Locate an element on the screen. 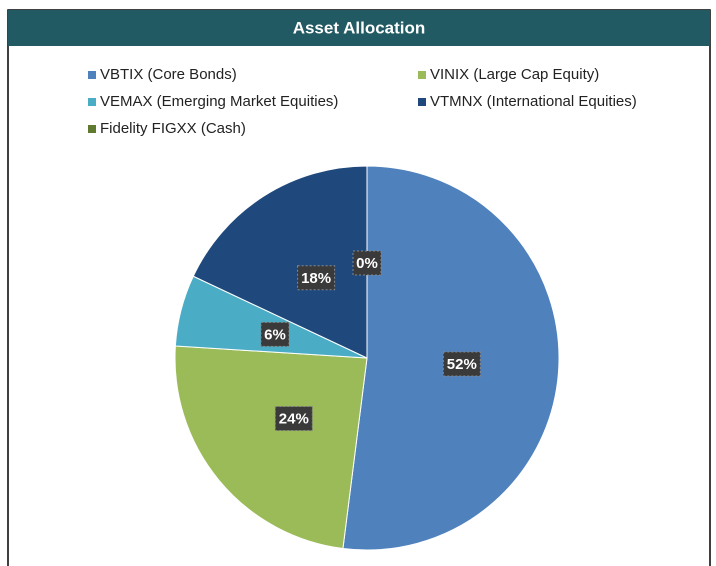  data-label: 52% is located at coordinates (462, 364).